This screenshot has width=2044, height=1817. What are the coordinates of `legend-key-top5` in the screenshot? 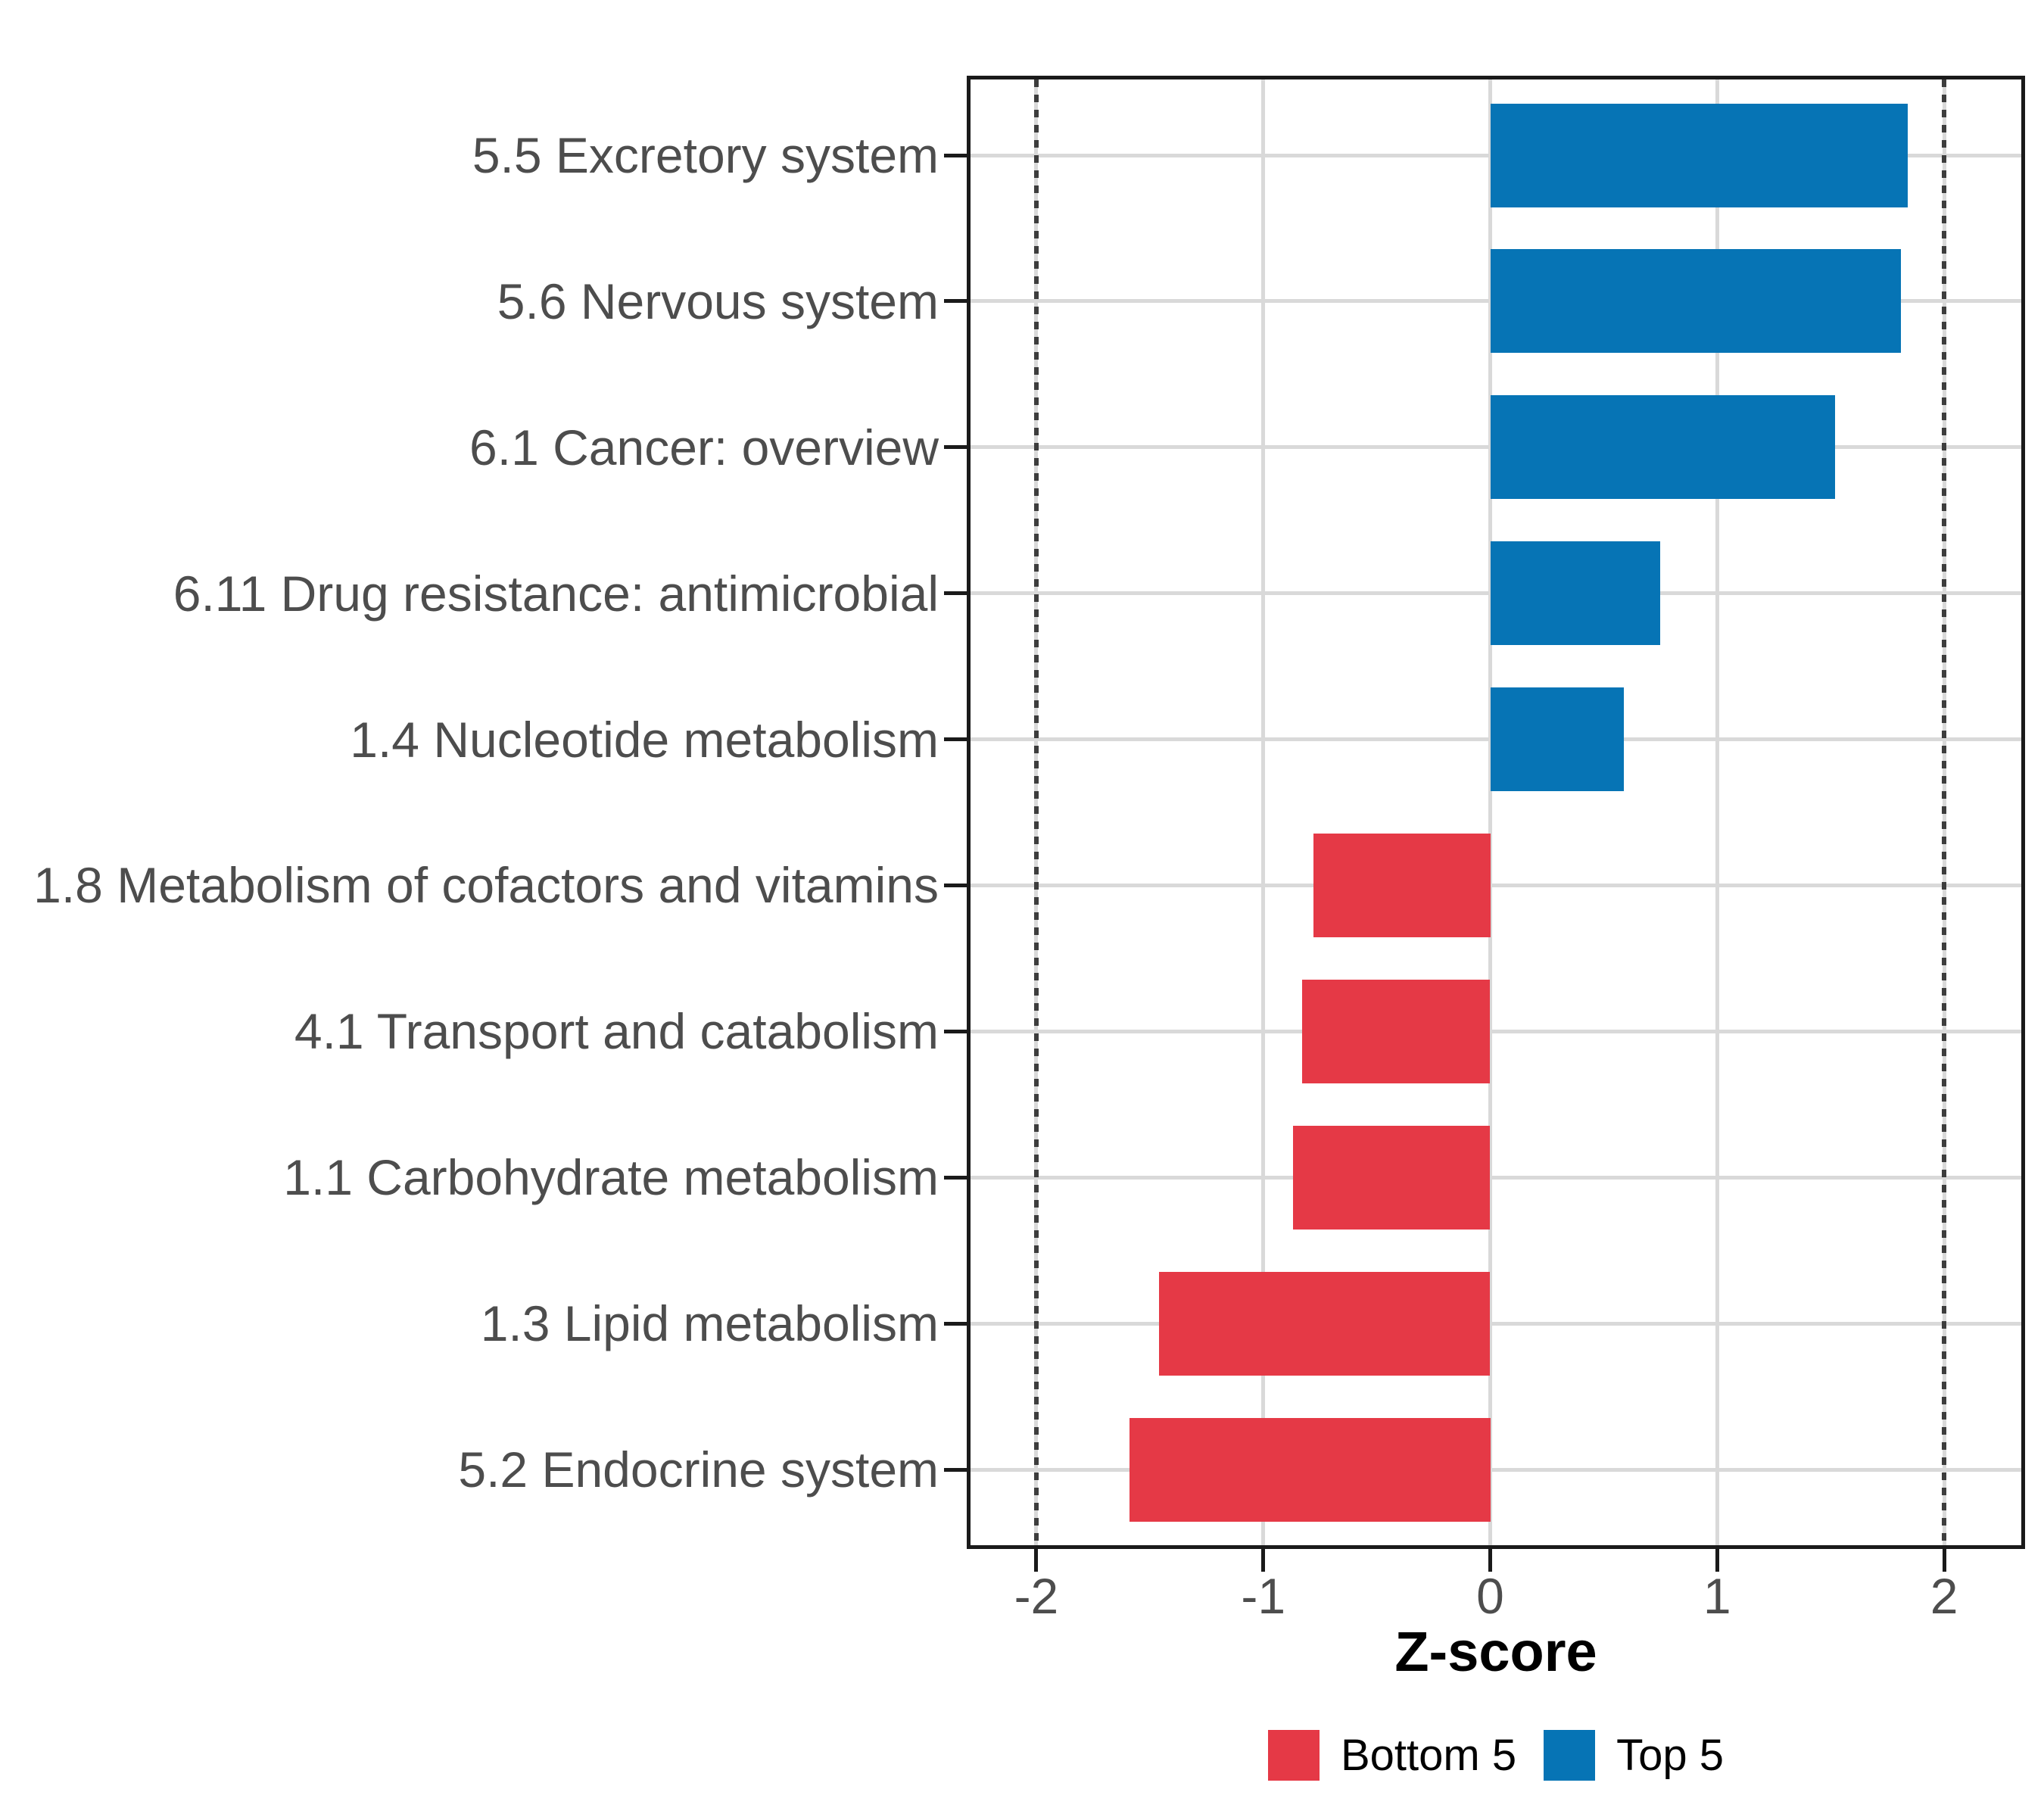 It's located at (1570, 1755).